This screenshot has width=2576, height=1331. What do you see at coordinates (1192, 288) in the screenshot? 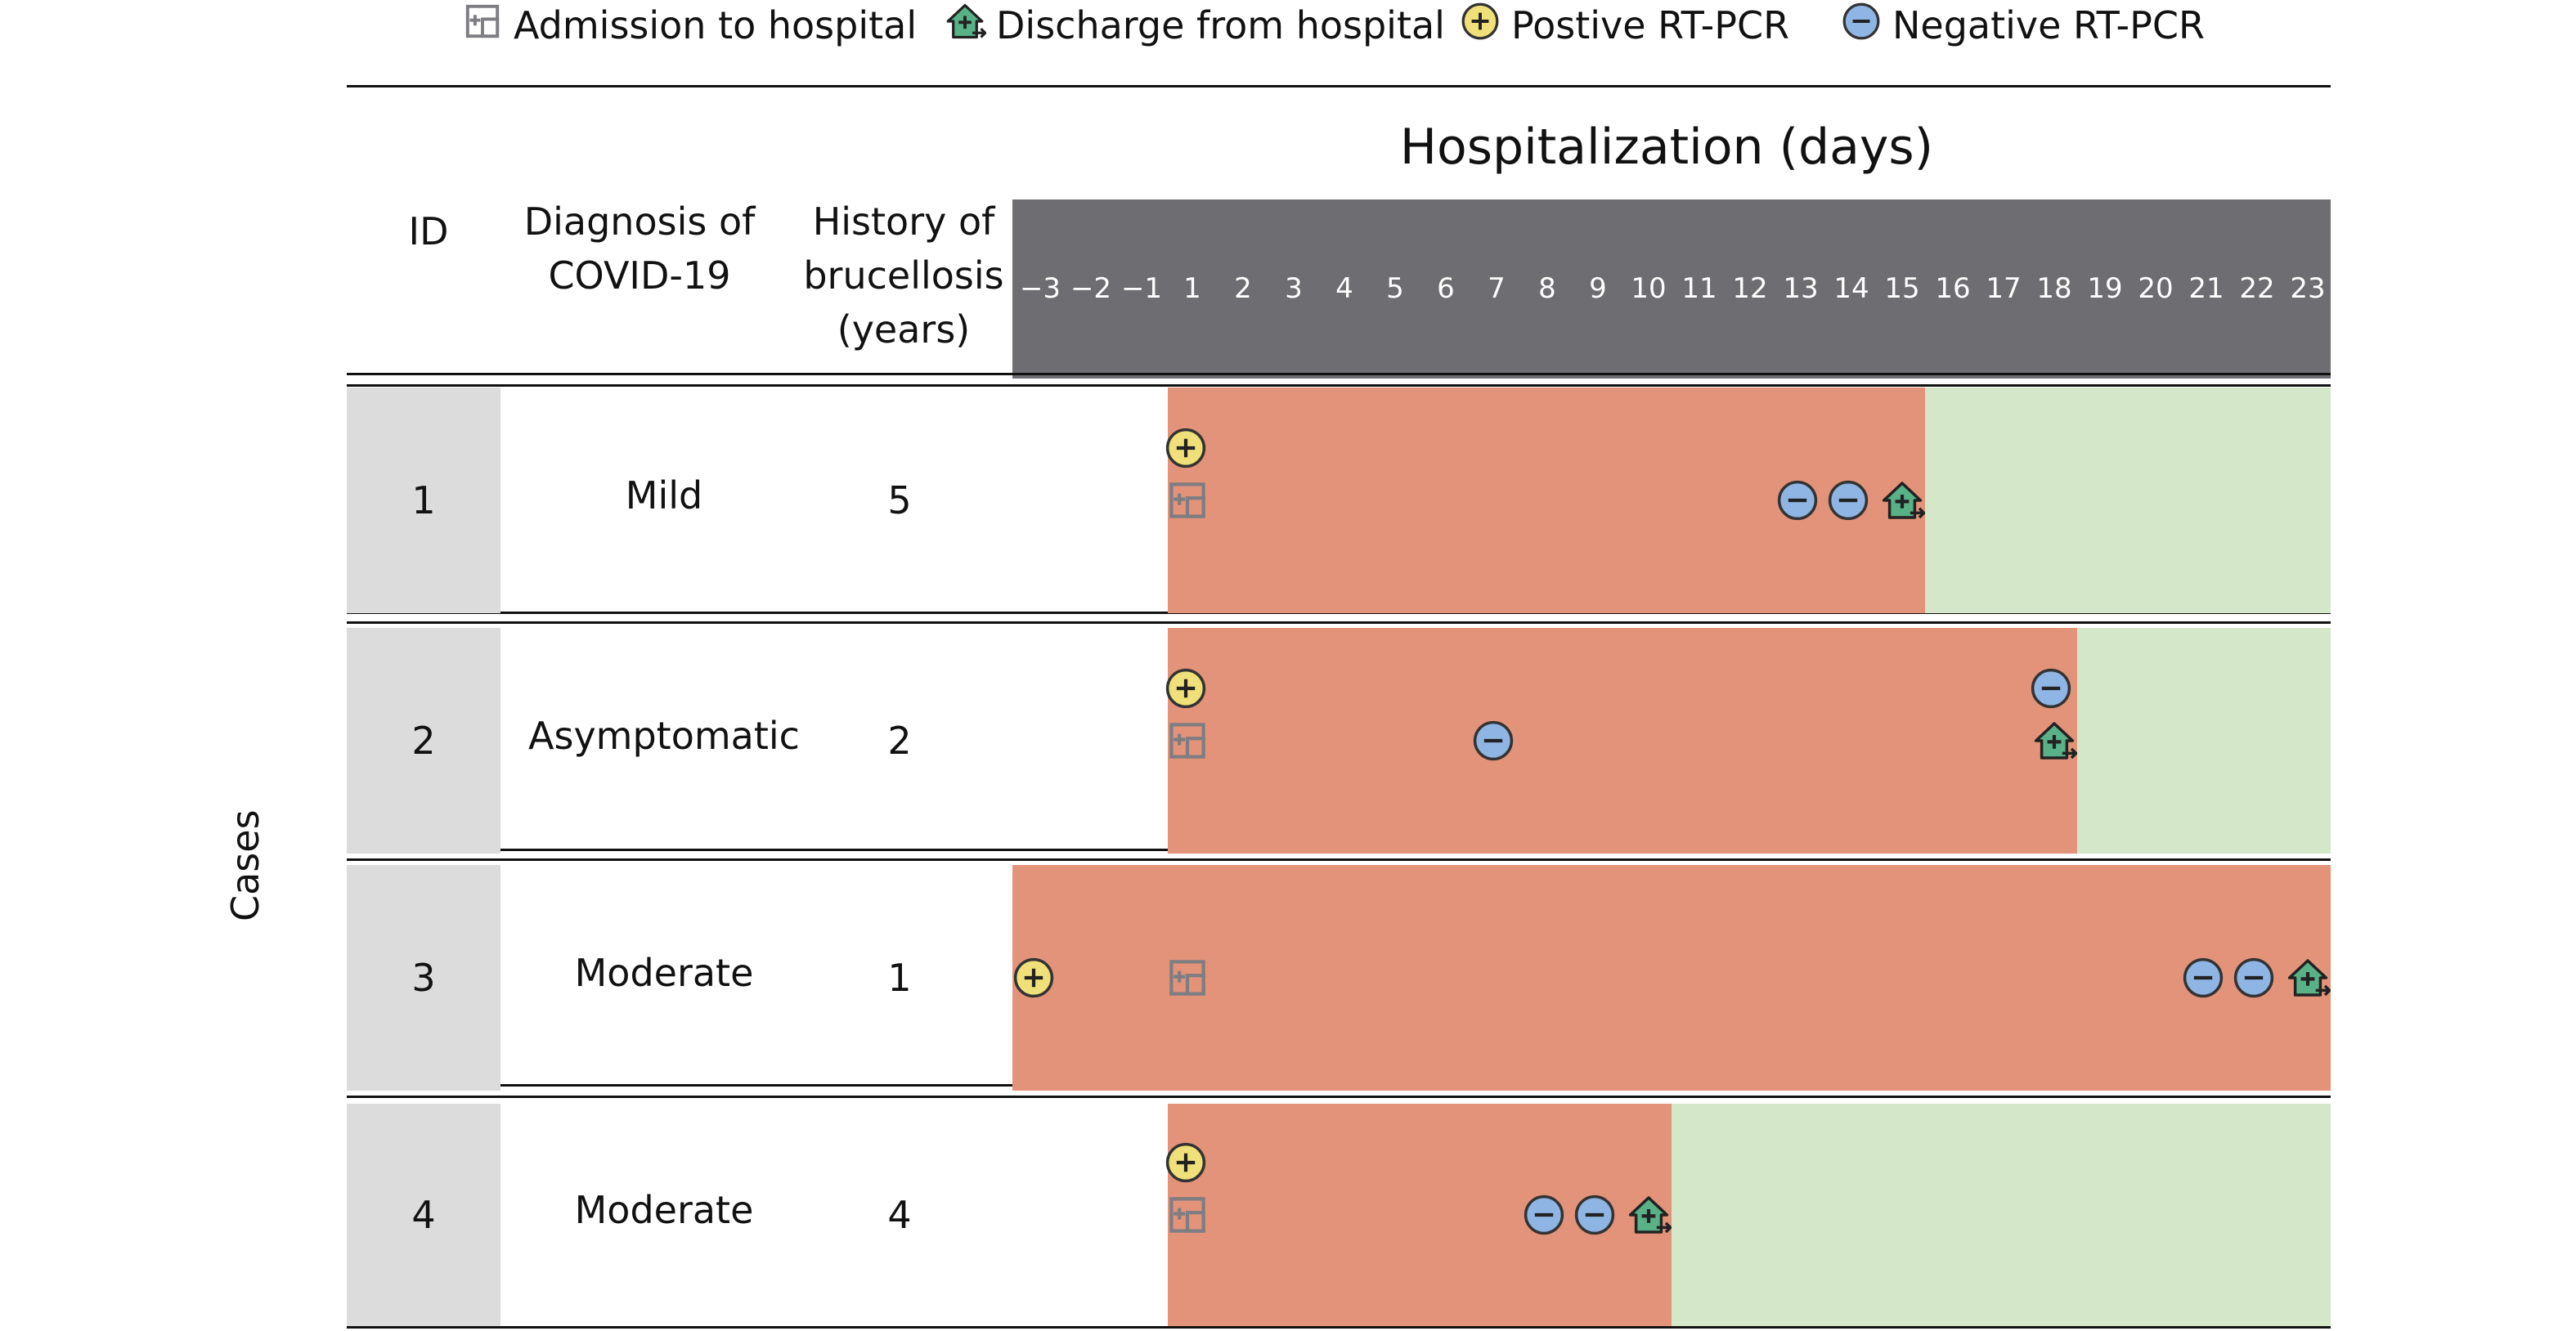
I see `day-tick-3: 1` at bounding box center [1192, 288].